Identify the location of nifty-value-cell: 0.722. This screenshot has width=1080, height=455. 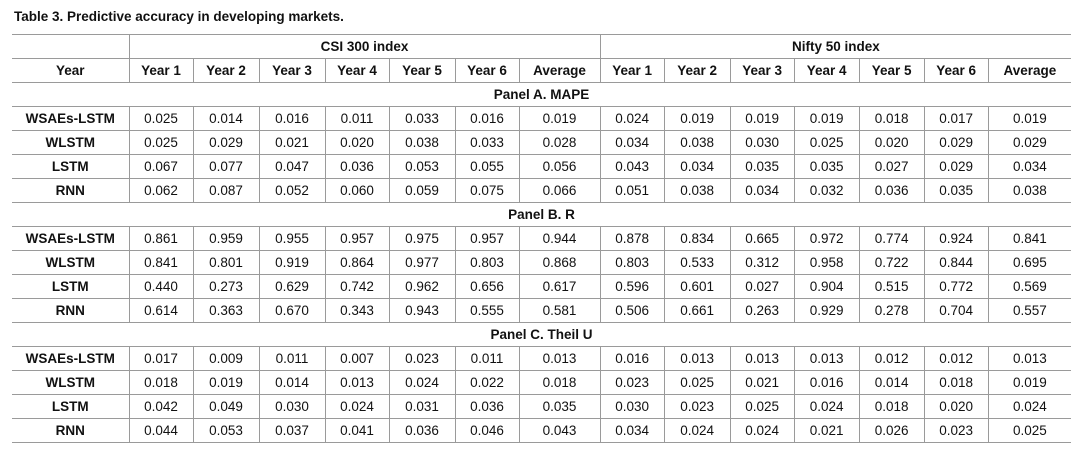
(891, 262).